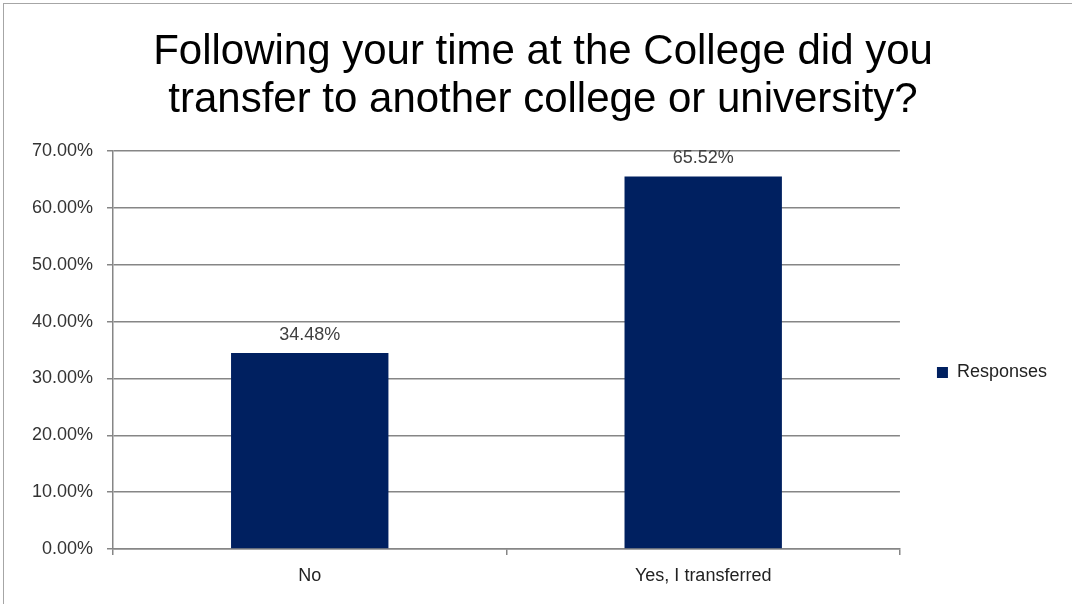 This screenshot has width=1072, height=604. What do you see at coordinates (310, 333) in the screenshot?
I see `data-label: 34.48%` at bounding box center [310, 333].